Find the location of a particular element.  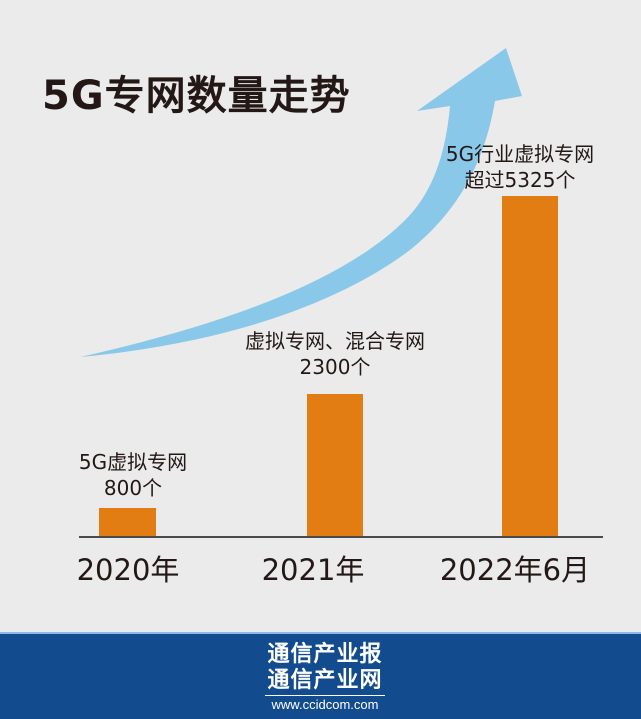

x-axis-line is located at coordinates (341, 537).